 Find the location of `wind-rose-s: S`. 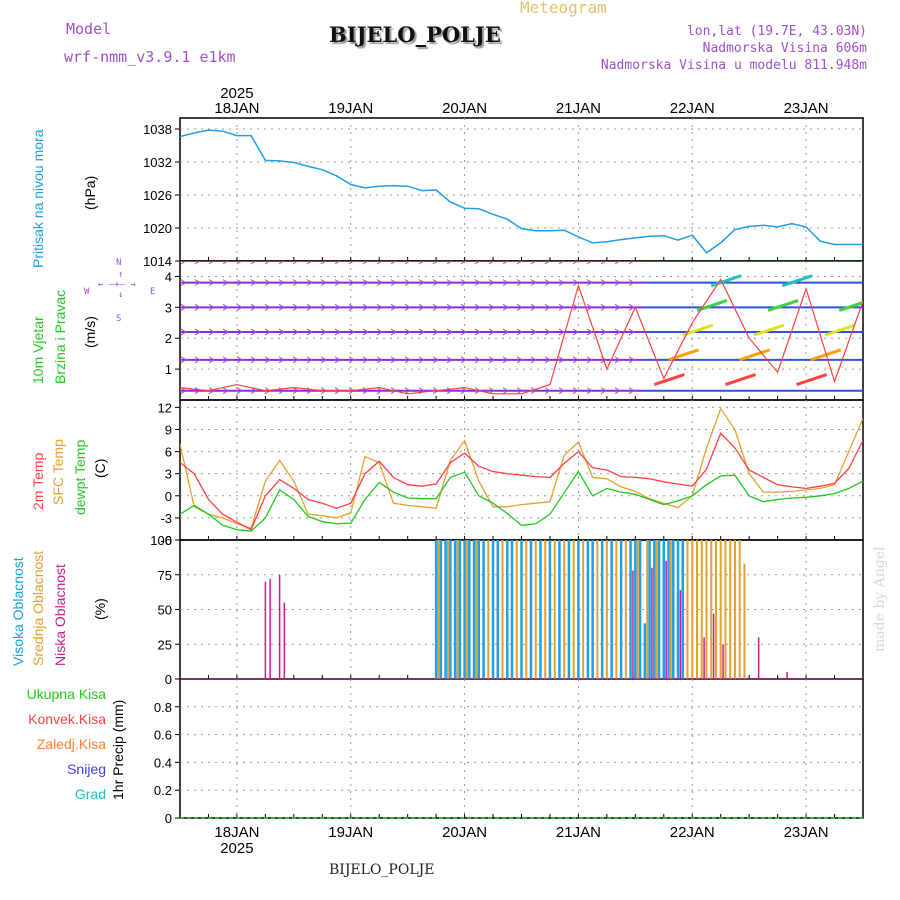

wind-rose-s: S is located at coordinates (119, 319).